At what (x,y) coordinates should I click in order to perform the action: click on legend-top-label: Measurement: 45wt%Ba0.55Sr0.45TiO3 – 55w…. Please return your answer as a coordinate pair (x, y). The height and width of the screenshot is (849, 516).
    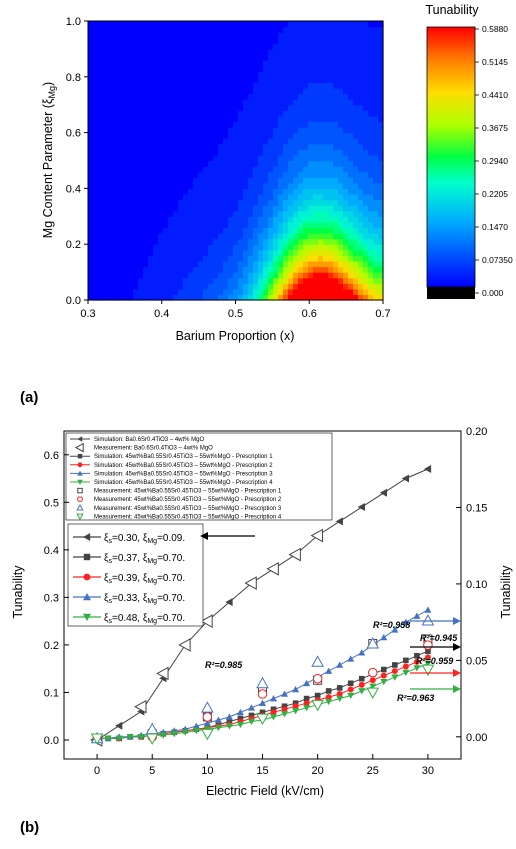
    Looking at the image, I should click on (188, 517).